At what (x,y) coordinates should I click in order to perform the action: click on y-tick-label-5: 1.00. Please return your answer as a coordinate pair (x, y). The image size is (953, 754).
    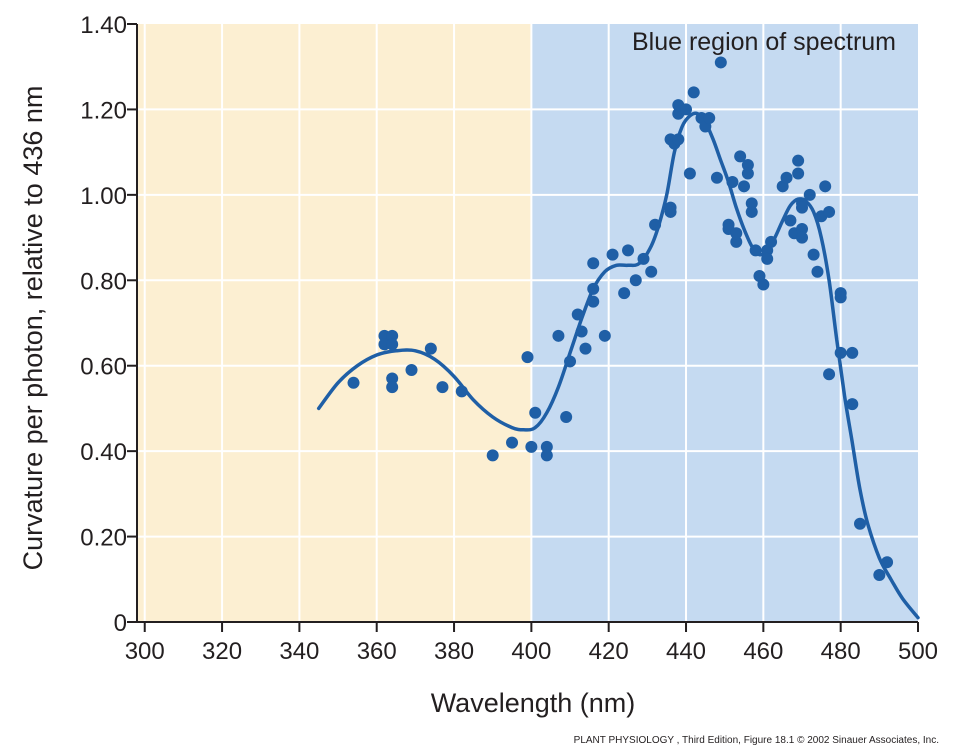
    Looking at the image, I should click on (103, 196).